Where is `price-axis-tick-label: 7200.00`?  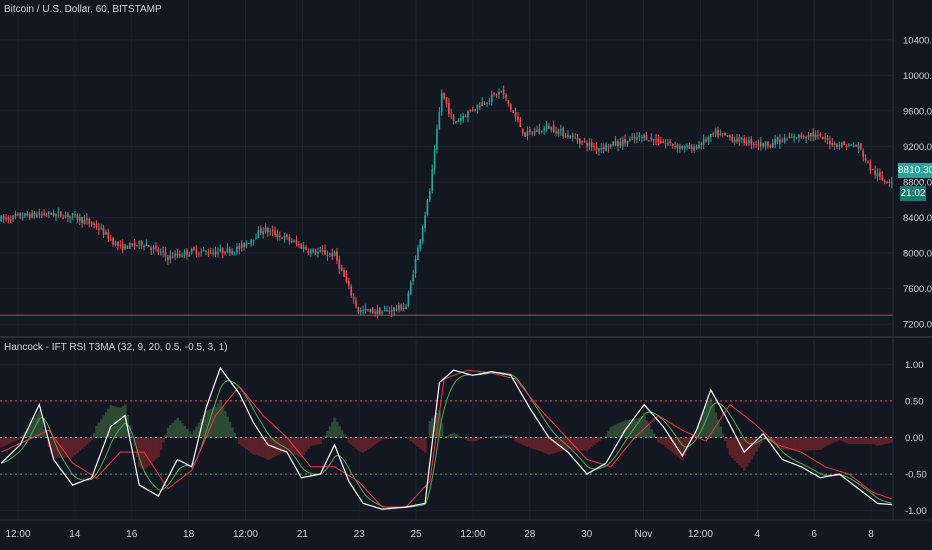 price-axis-tick-label: 7200.00 is located at coordinates (917, 325).